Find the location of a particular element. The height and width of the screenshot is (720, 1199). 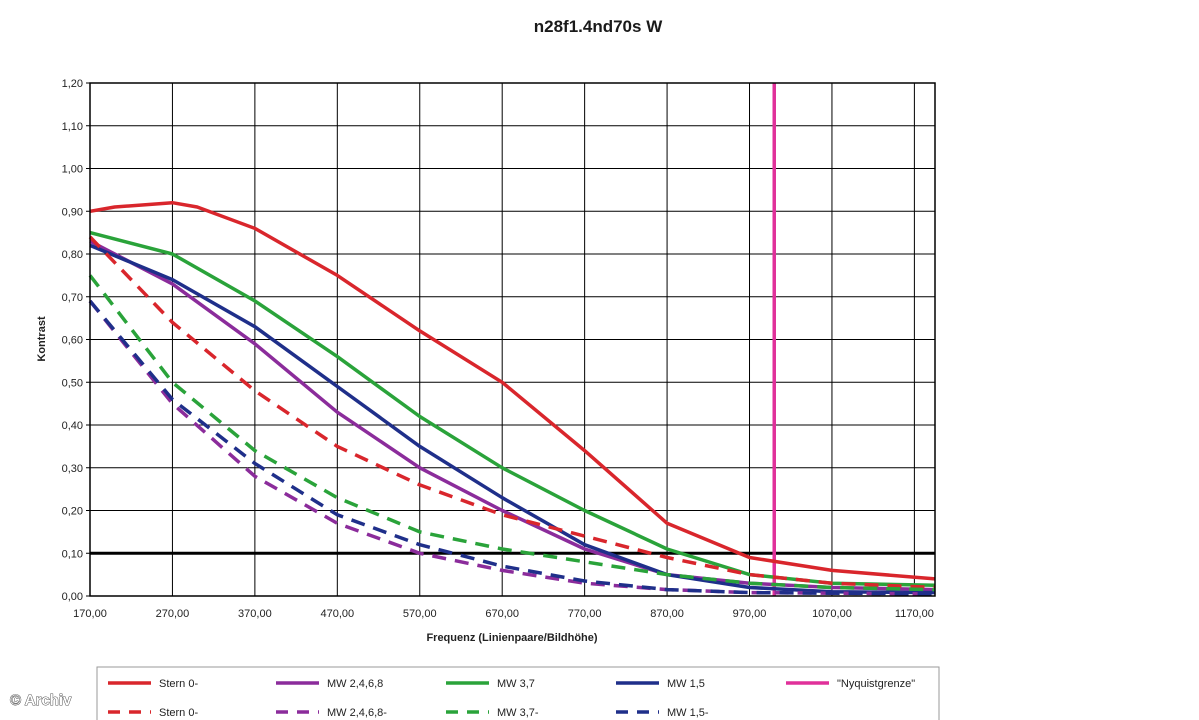

x-tick-label: 470,00 is located at coordinates (337, 614).